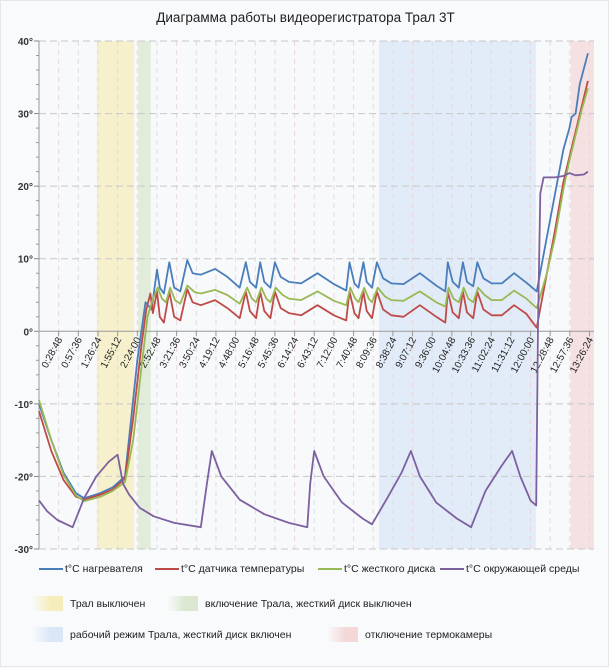 This screenshot has width=609, height=668. Describe the element at coordinates (25, 42) in the screenshot. I see `y-tick-label: 40°` at that location.